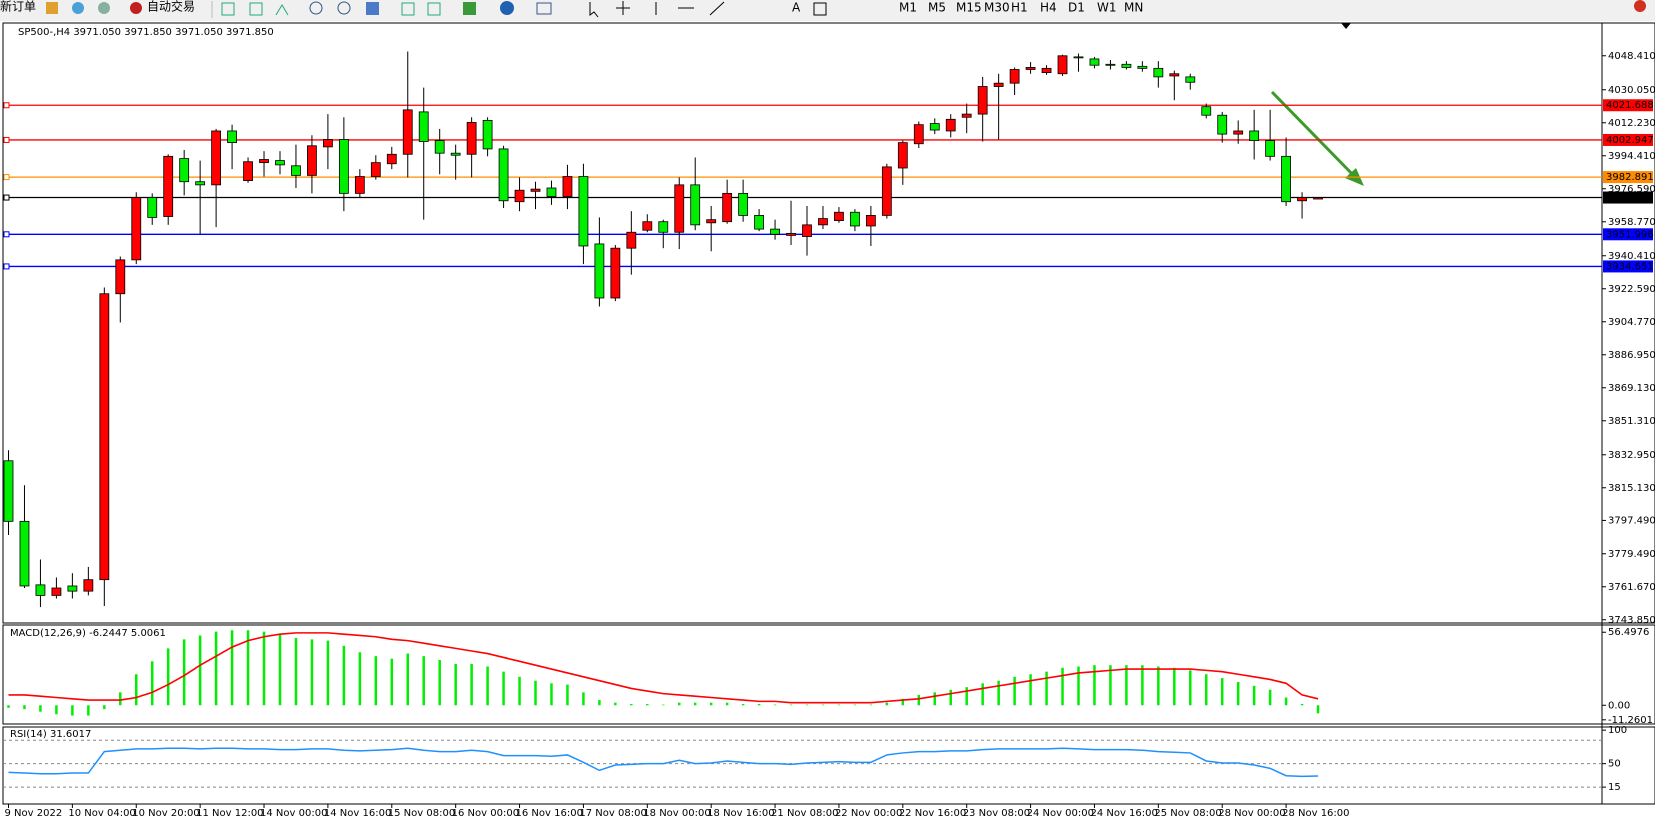 This screenshot has height=821, width=1655. What do you see at coordinates (996, 813) in the screenshot?
I see `x-tick-label: 23 Nov 08:00` at bounding box center [996, 813].